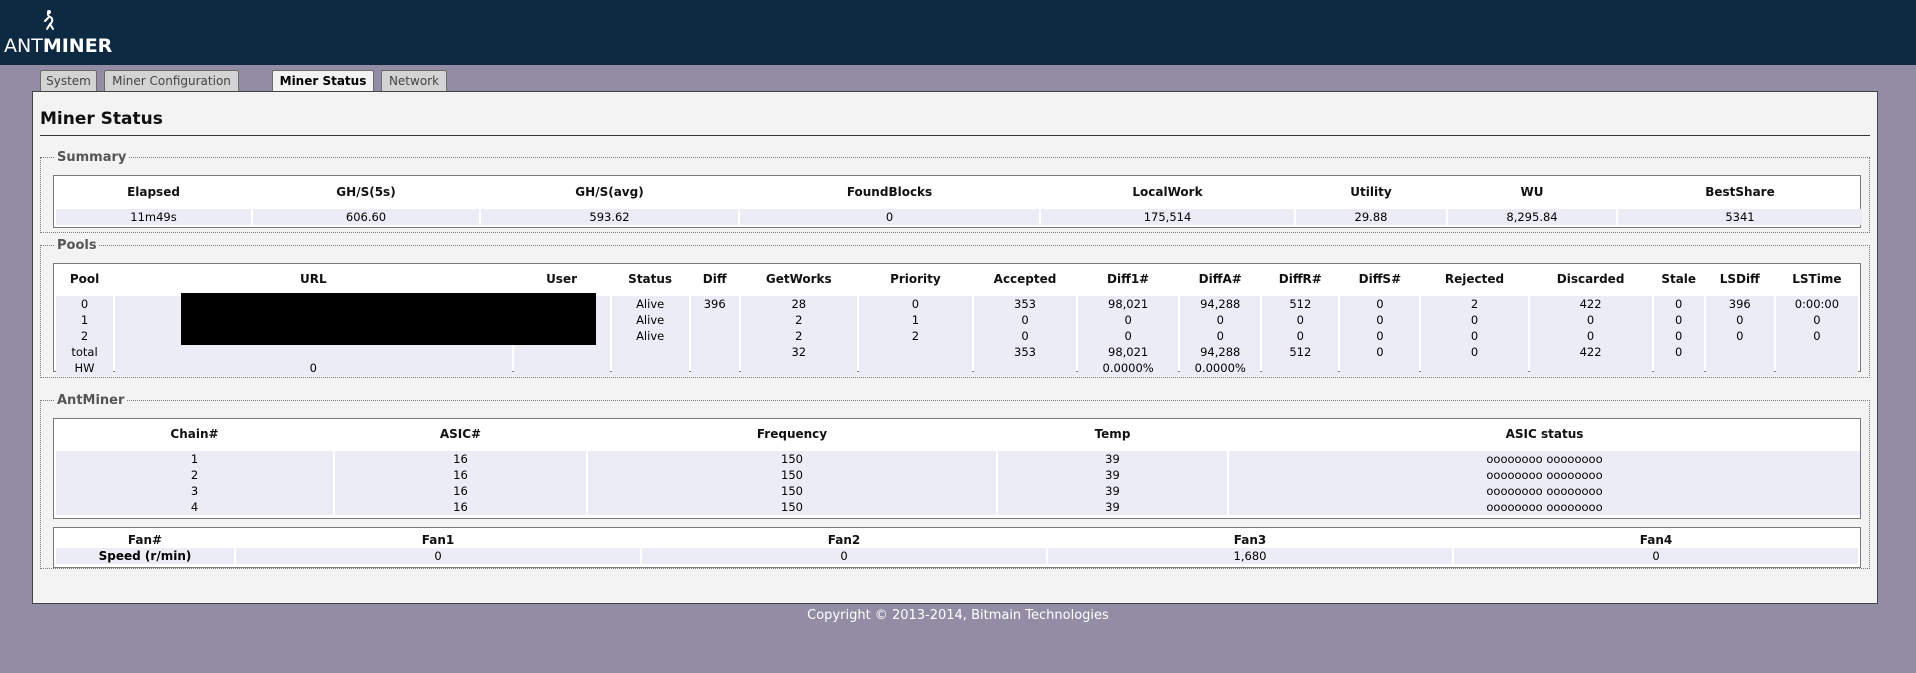 Image resolution: width=1916 pixels, height=673 pixels. Describe the element at coordinates (91, 157) in the screenshot. I see `summary-legend: Summary` at that location.